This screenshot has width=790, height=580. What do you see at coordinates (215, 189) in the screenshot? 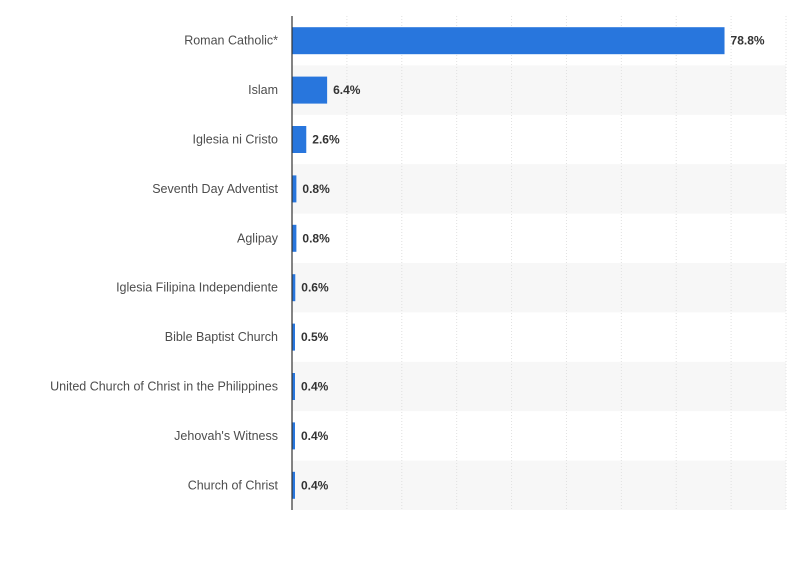
I see `category-label: Seventh Day Adventist` at bounding box center [215, 189].